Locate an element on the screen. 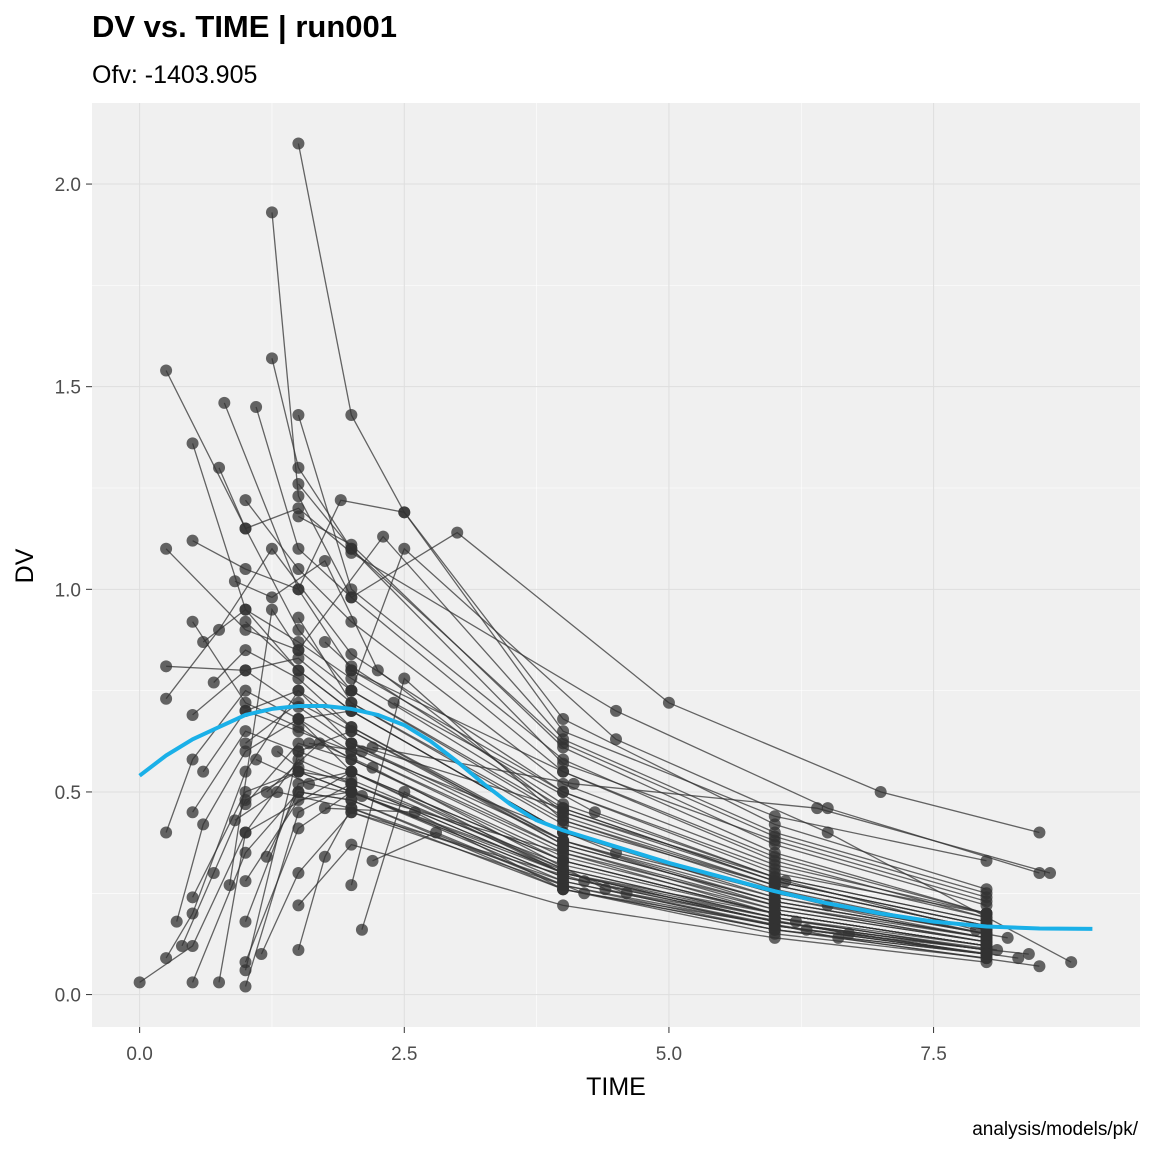 This screenshot has height=1152, width=1152. y-tick-label: 1.5 is located at coordinates (68, 388).